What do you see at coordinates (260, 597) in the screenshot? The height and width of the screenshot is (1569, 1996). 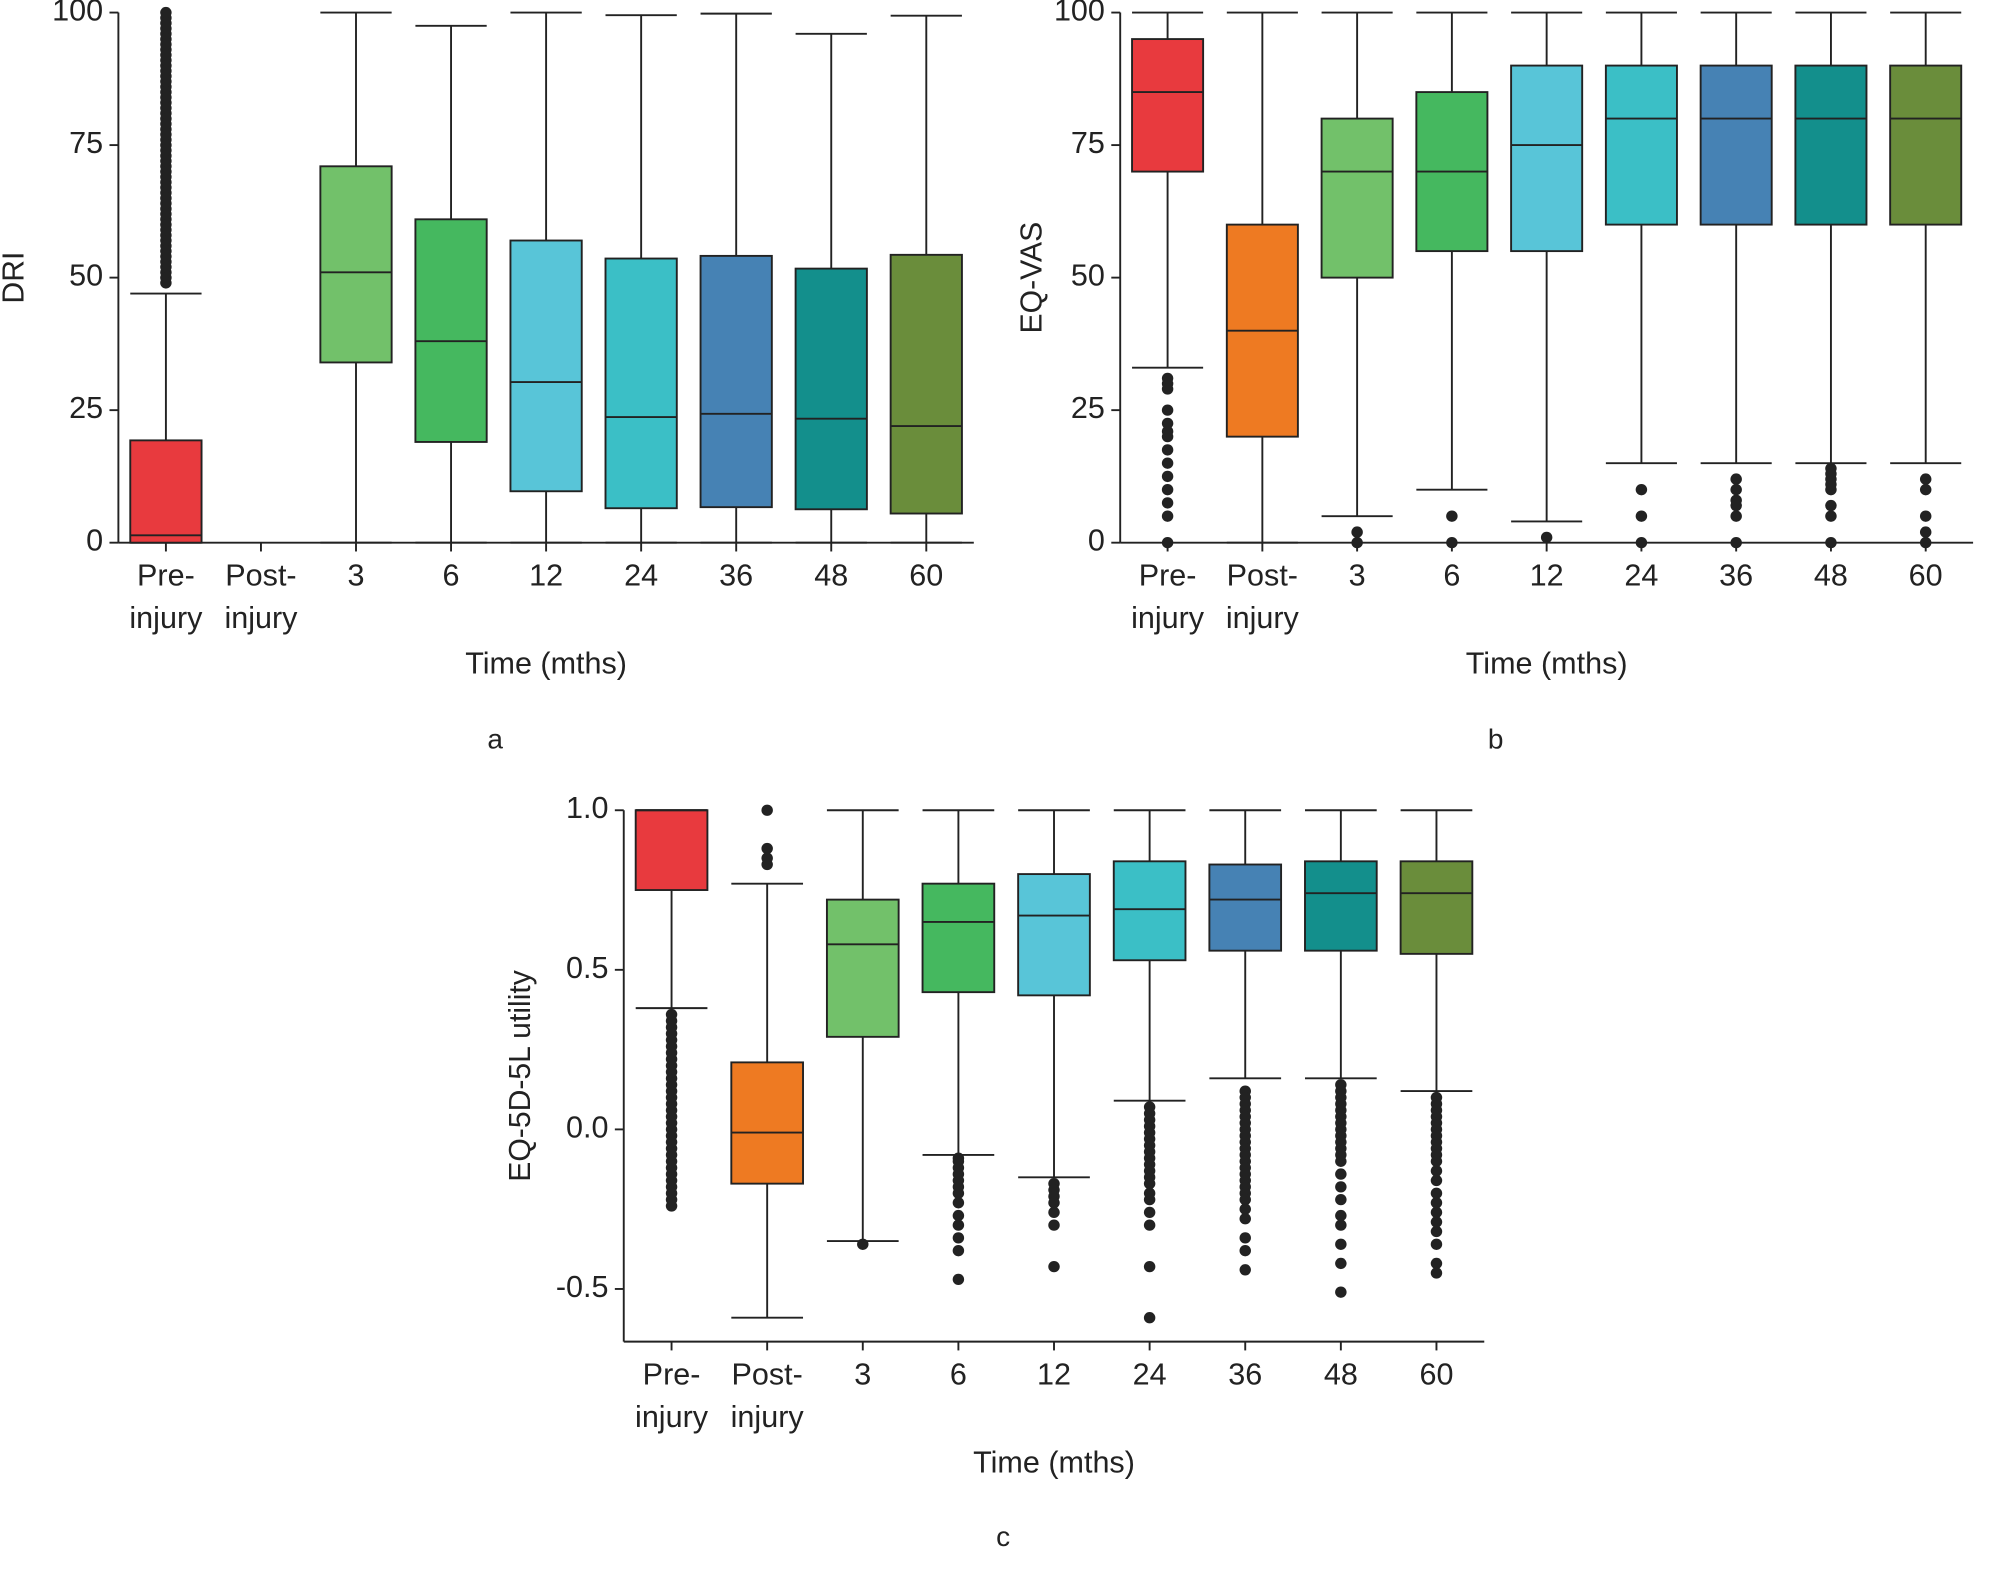 I see `x-tick-label-box: Post- injury` at bounding box center [260, 597].